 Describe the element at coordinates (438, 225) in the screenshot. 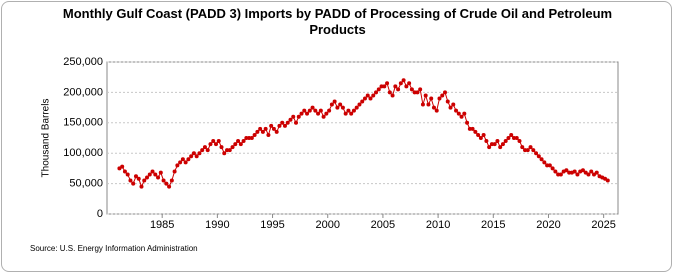

I see `x-tick-label: 2010` at that location.